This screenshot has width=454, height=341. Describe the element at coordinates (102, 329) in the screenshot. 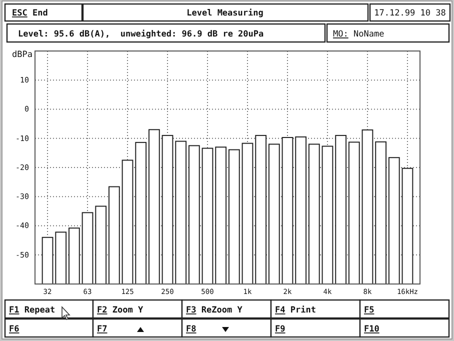

I see `text: F7` at that location.